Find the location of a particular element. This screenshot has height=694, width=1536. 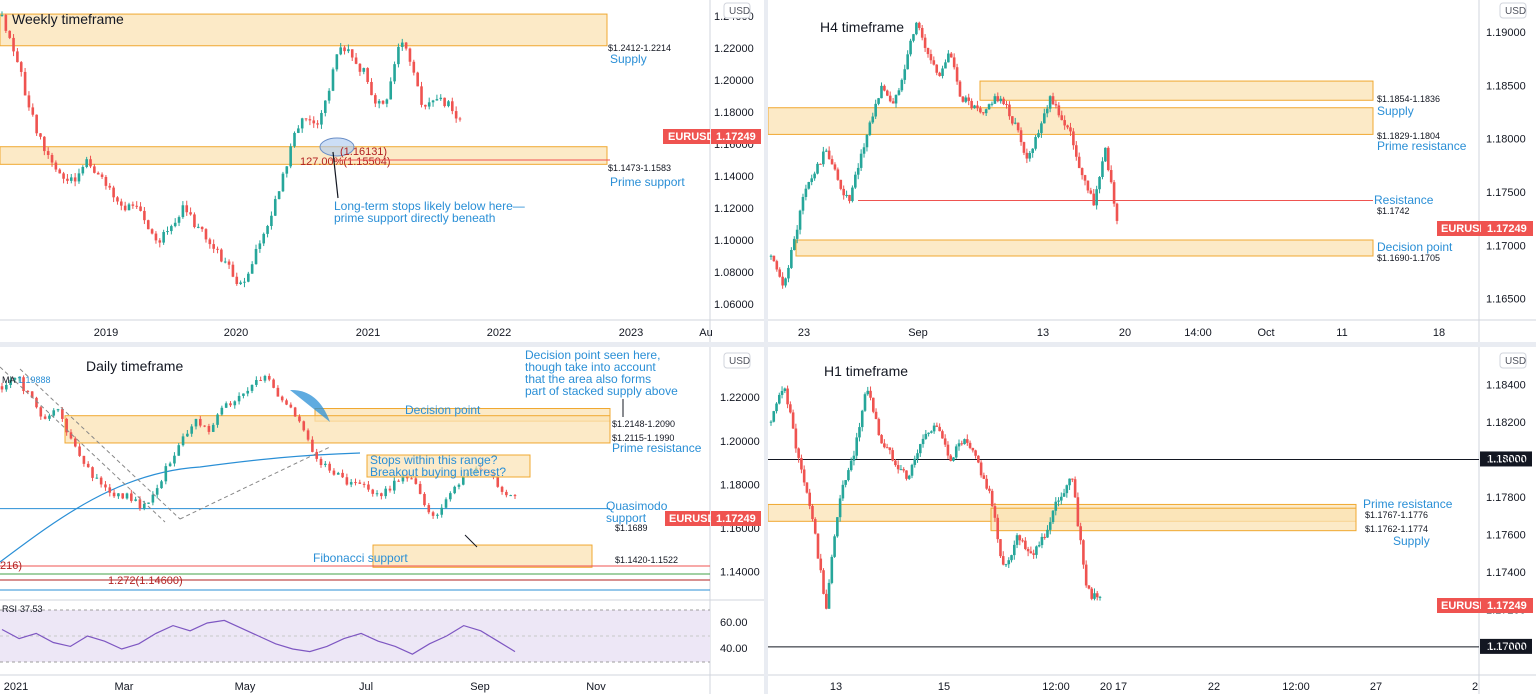

x-tick-label: May is located at coordinates (245, 687).